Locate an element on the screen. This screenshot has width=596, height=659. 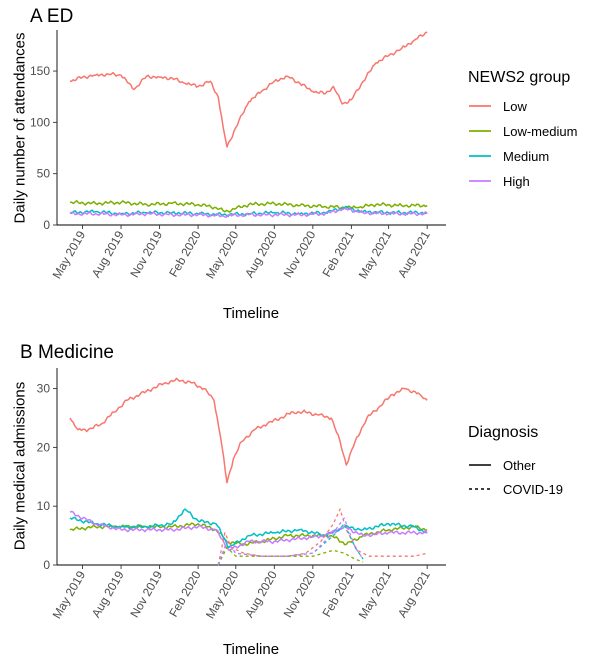
panel-b-title: B Medicine is located at coordinates (67, 352).